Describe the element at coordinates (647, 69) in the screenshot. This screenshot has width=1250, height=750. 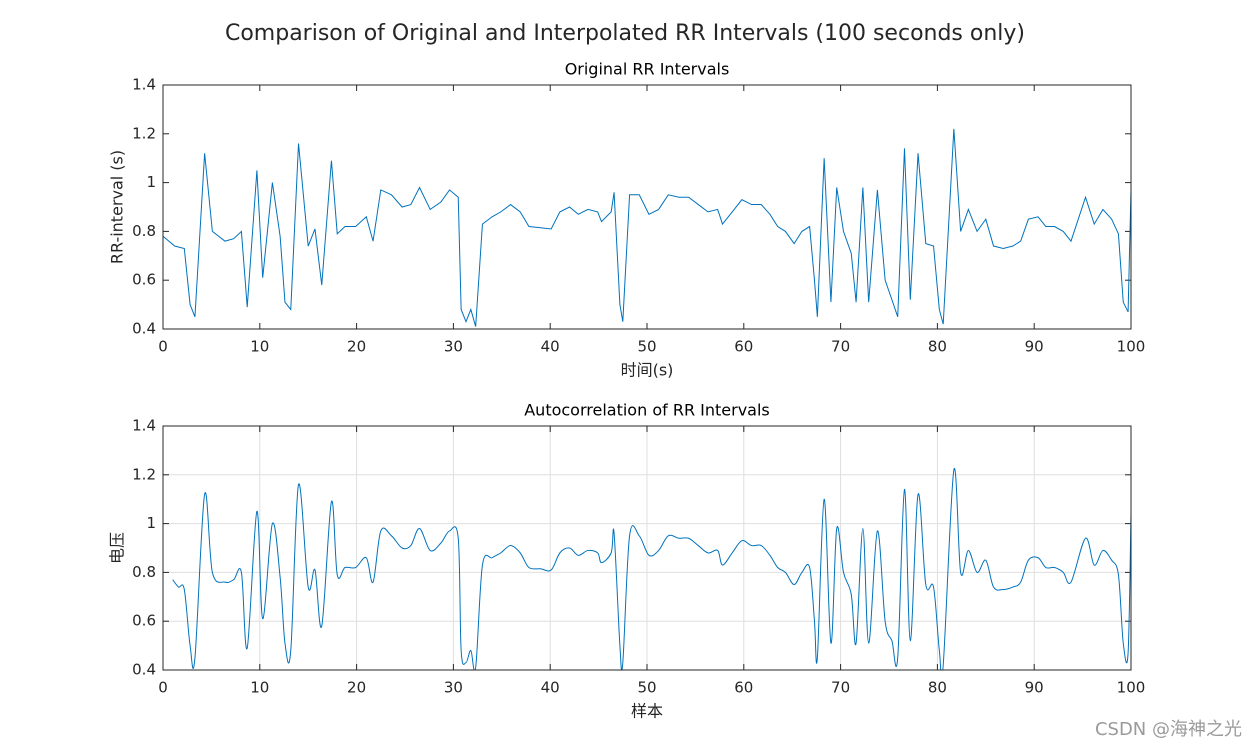
I see `subplot-title: Original RR Intervals` at that location.